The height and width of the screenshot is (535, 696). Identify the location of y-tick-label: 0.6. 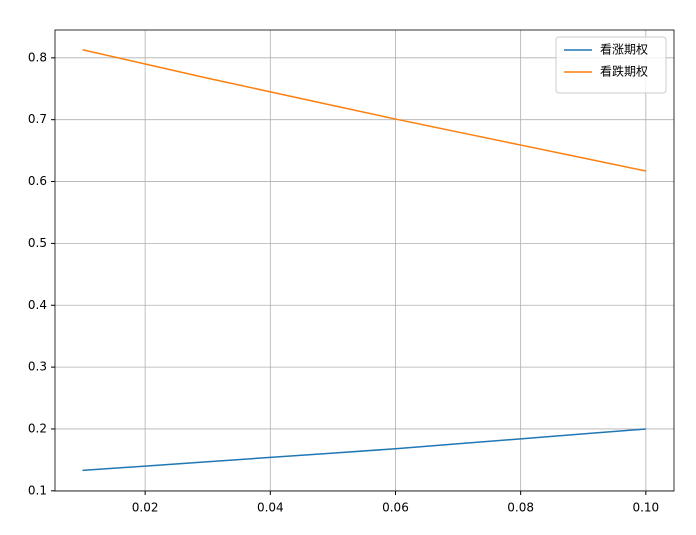
(37, 181).